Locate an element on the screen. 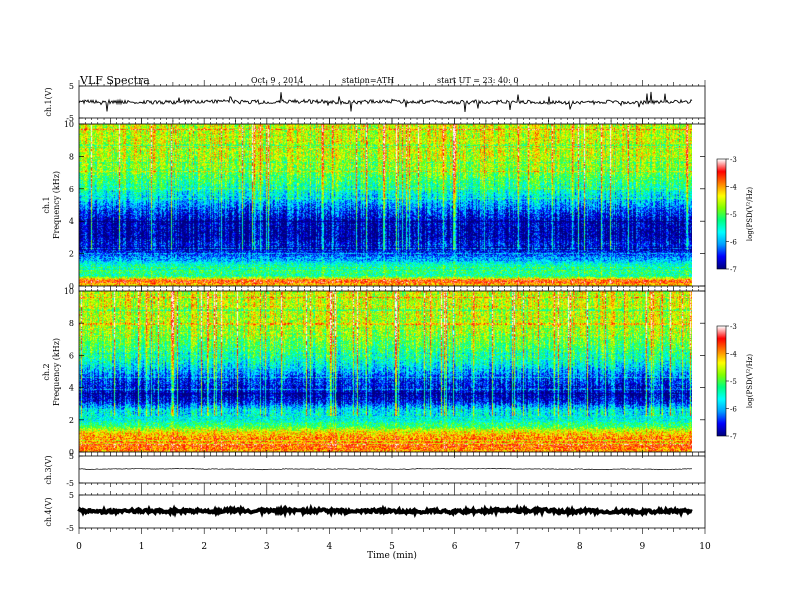  station-label: station=ATH is located at coordinates (368, 80).